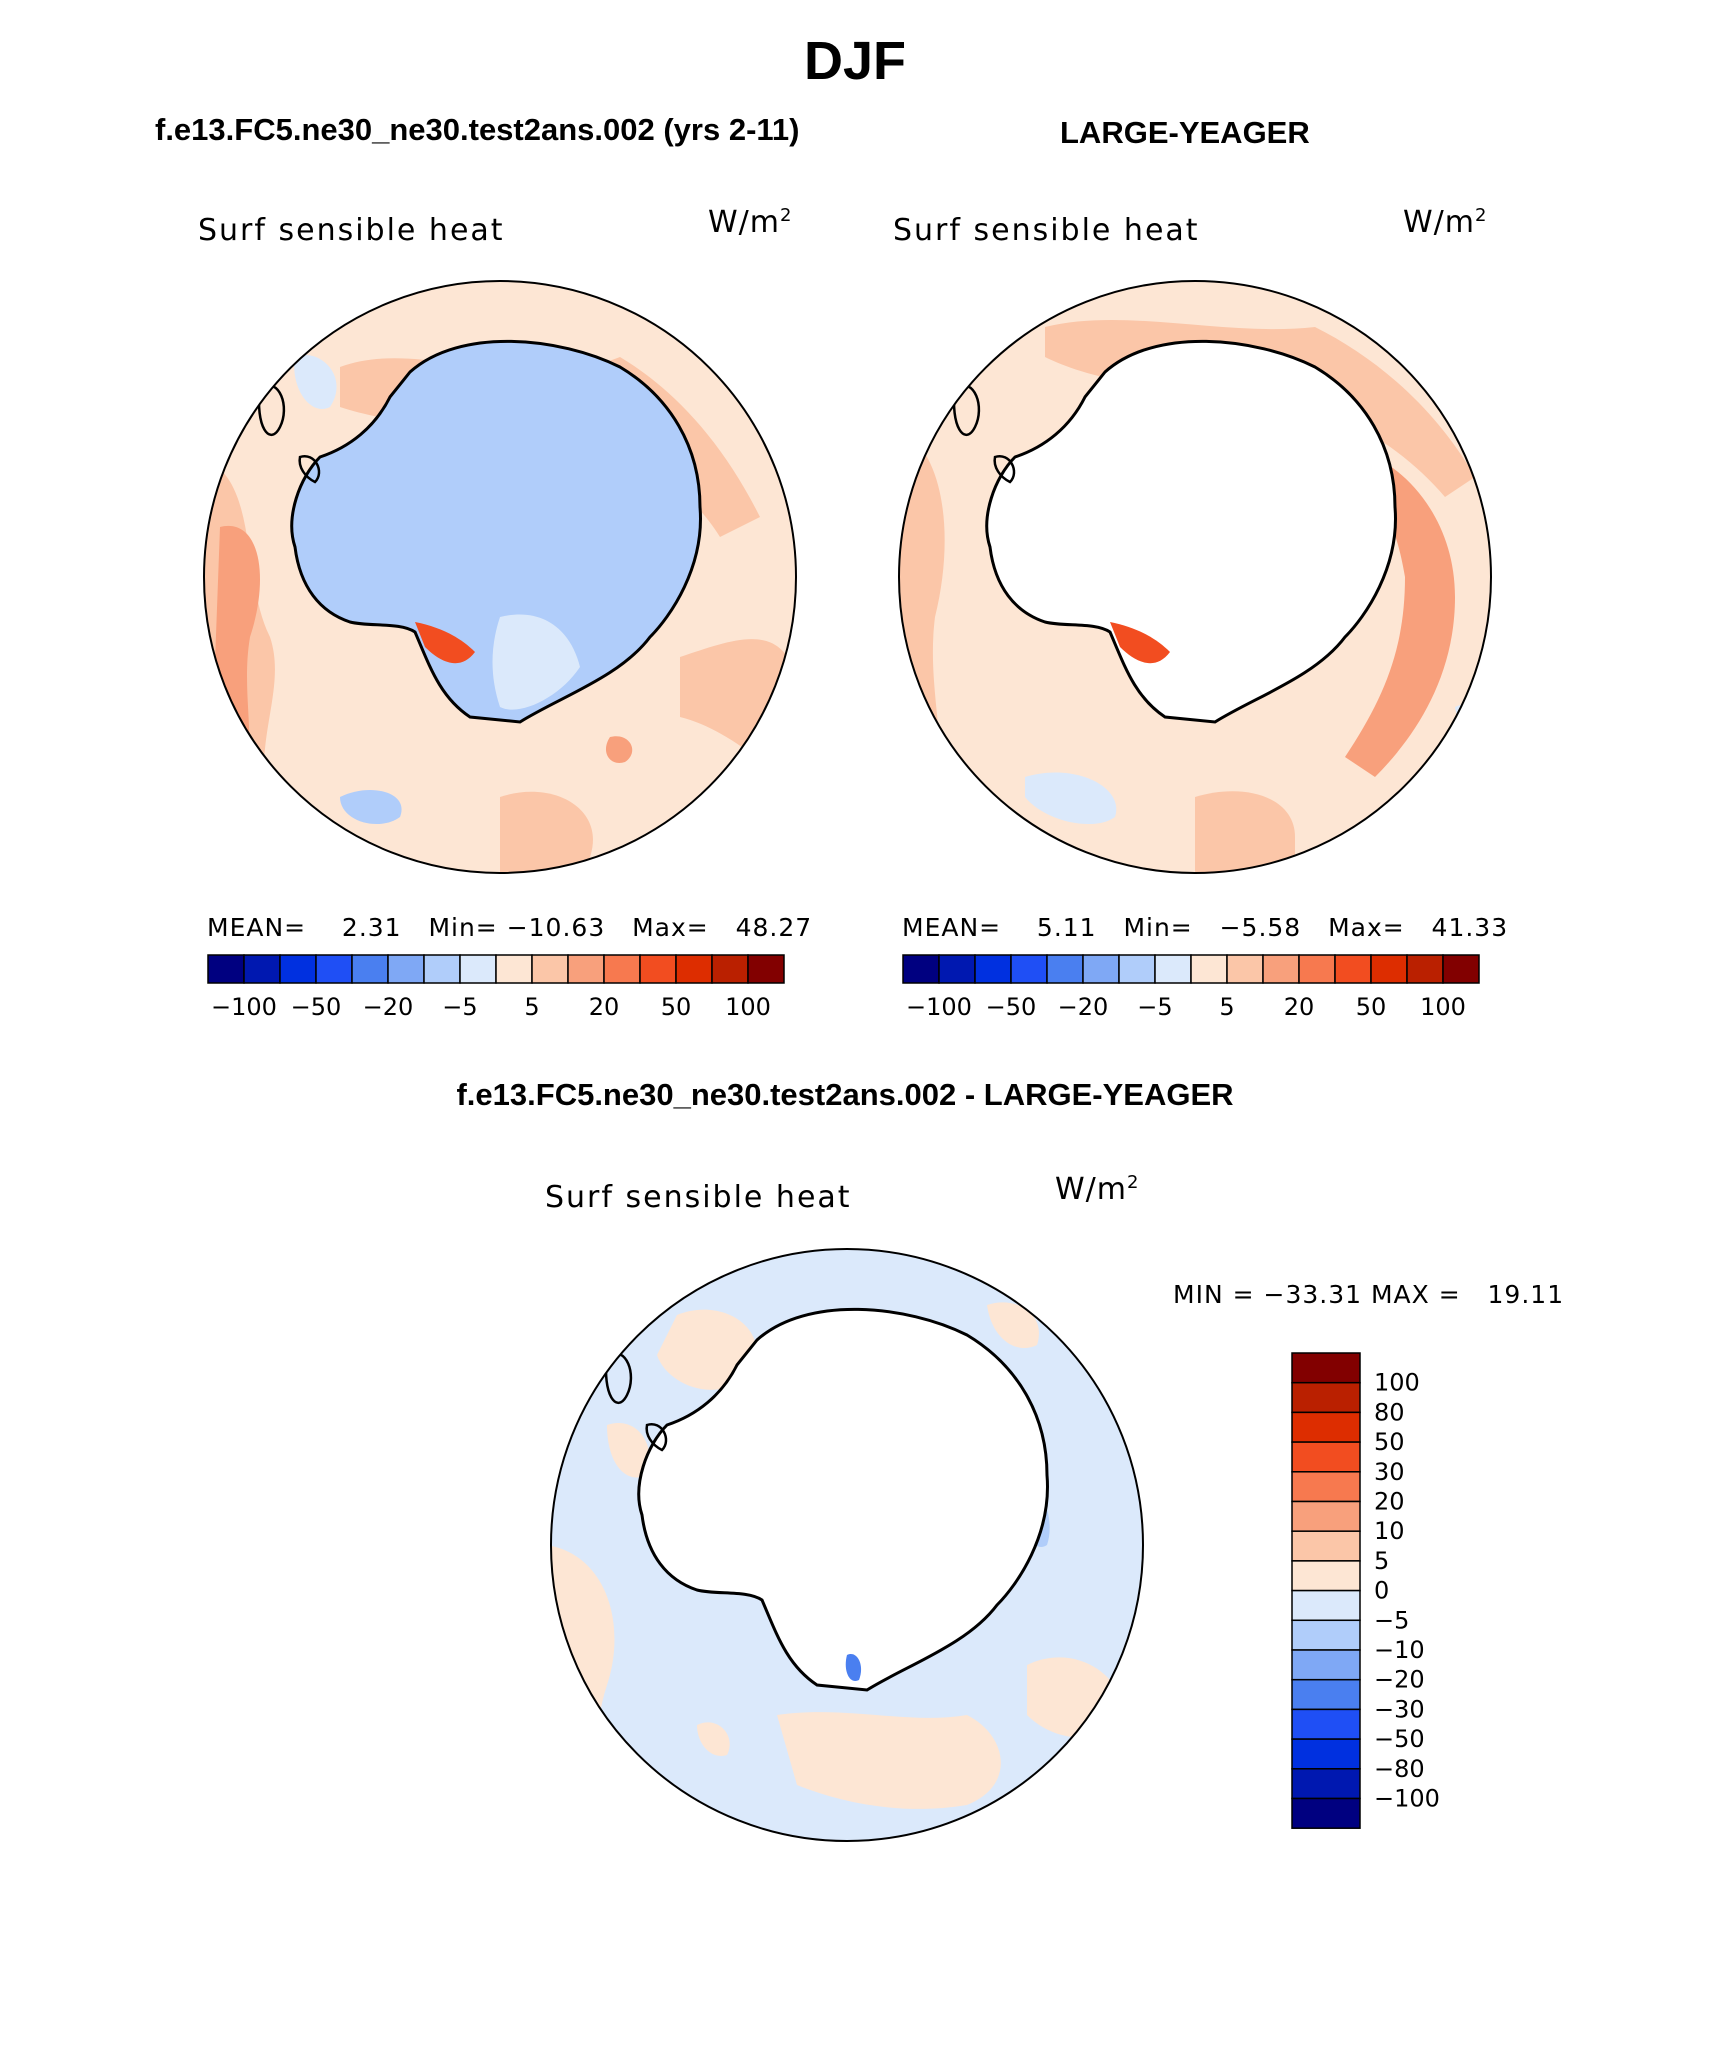 The image size is (1710, 2061). Describe the element at coordinates (1389, 1442) in the screenshot. I see `panel3-colorbar-label: 50` at that location.